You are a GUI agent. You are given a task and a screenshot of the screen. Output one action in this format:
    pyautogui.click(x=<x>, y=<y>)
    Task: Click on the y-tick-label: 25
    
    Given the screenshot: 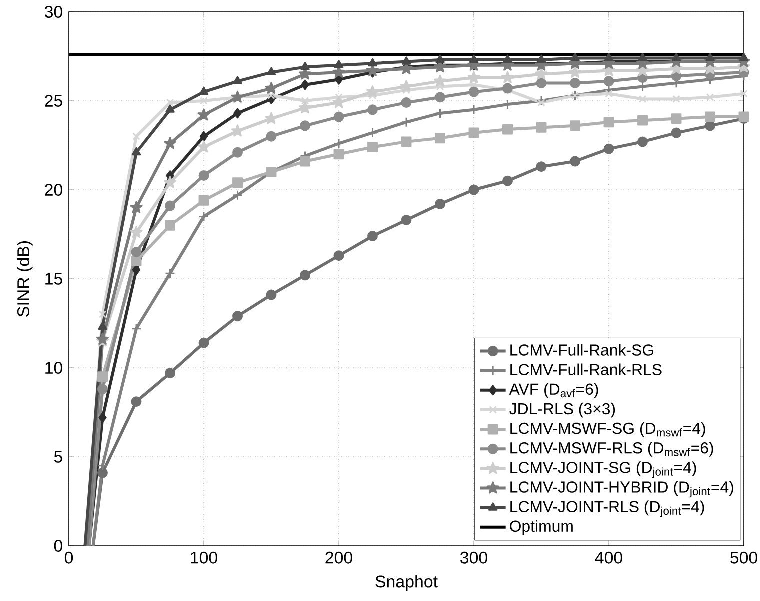 What is the action you would take?
    pyautogui.click(x=53, y=101)
    